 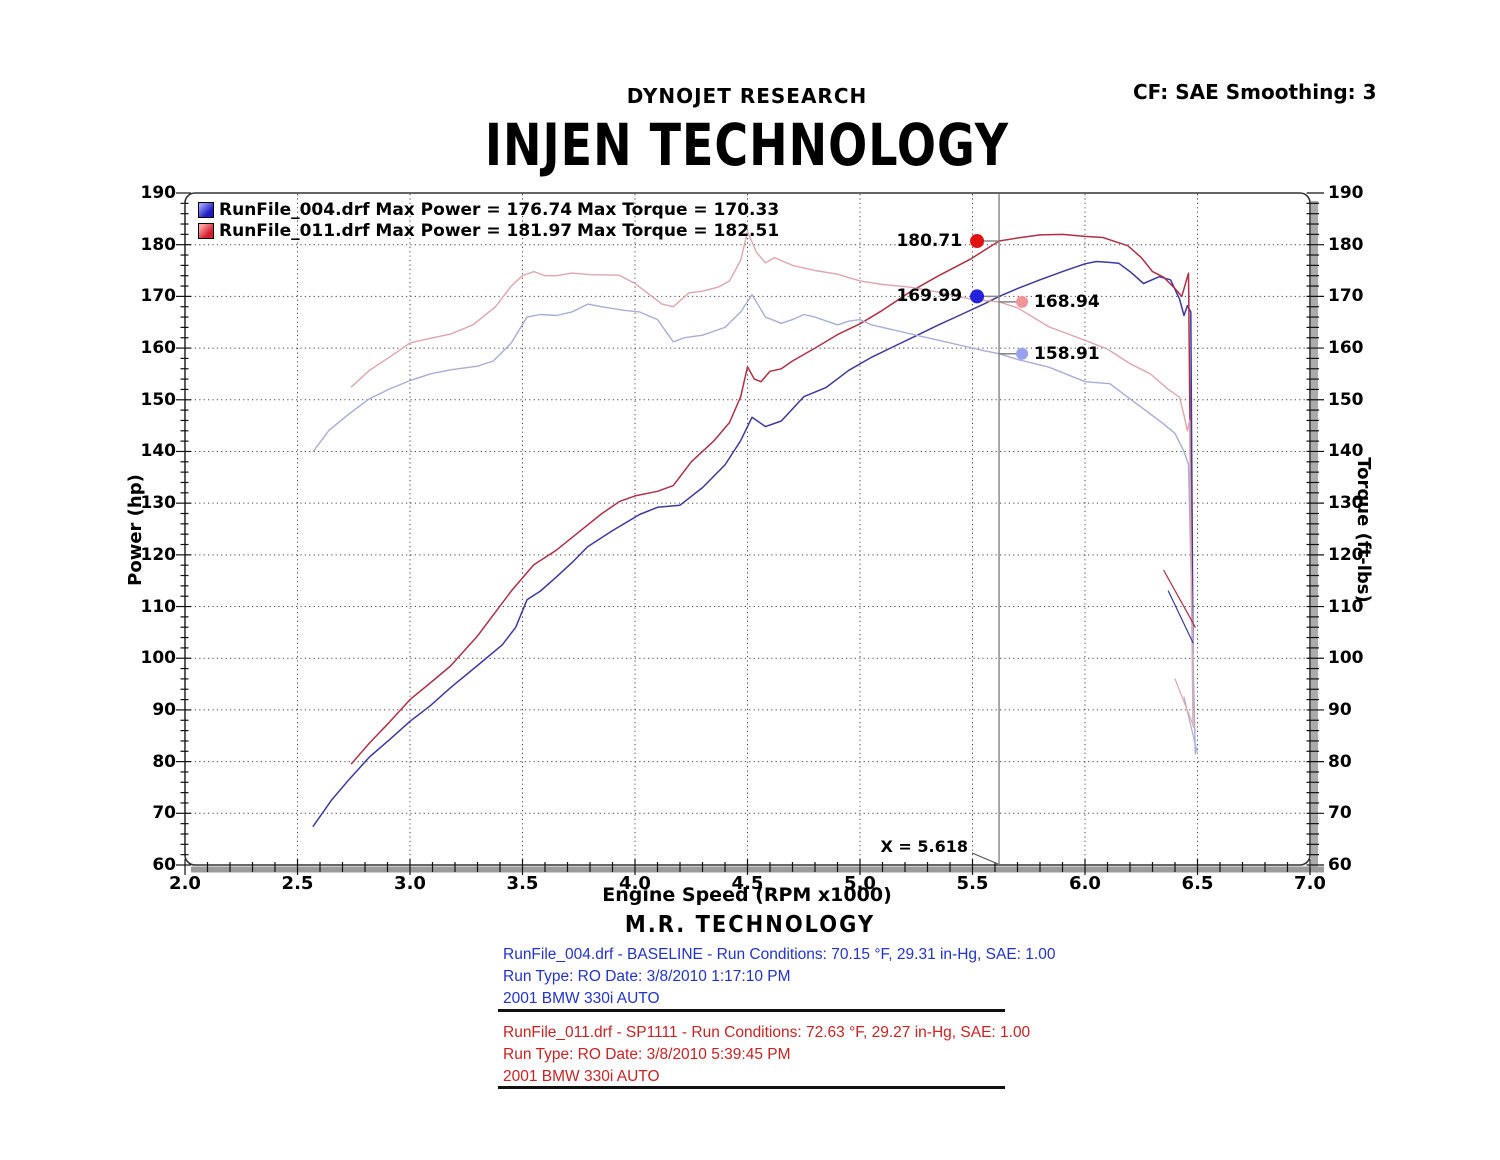 I want to click on torque-tick-label: 130, so click(x=1346, y=503).